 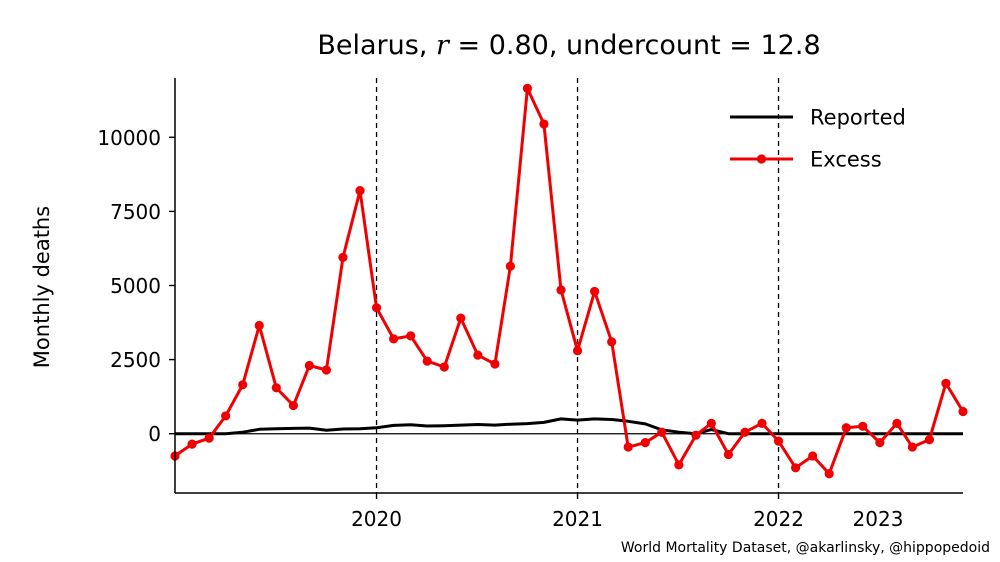 I want to click on chart-title: Belarus, r = 0.80, undercount = 12.8, so click(x=569, y=45).